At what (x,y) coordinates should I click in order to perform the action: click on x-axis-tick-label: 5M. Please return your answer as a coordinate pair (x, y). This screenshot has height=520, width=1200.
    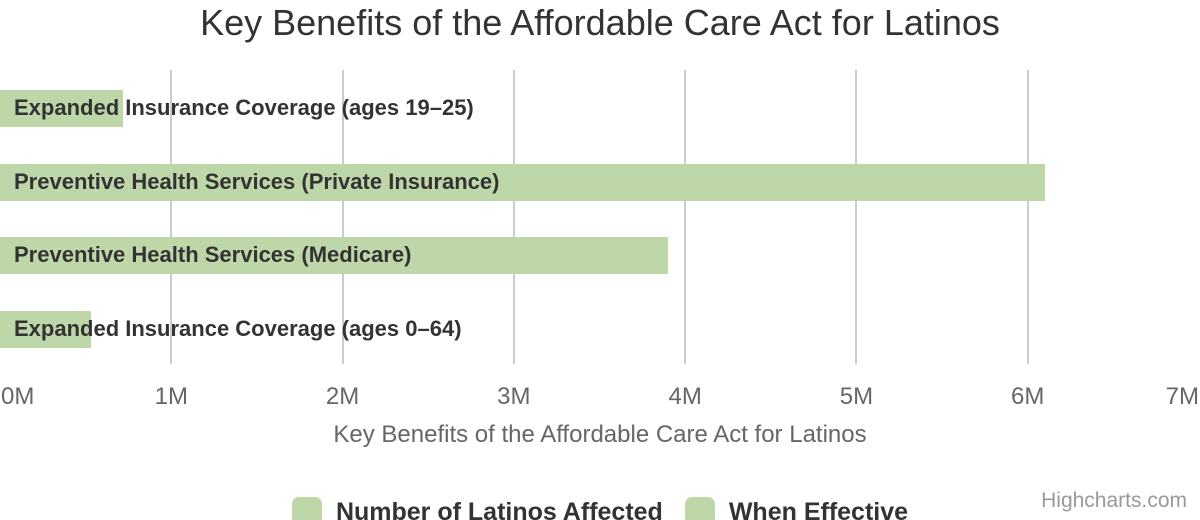
    Looking at the image, I should click on (856, 396).